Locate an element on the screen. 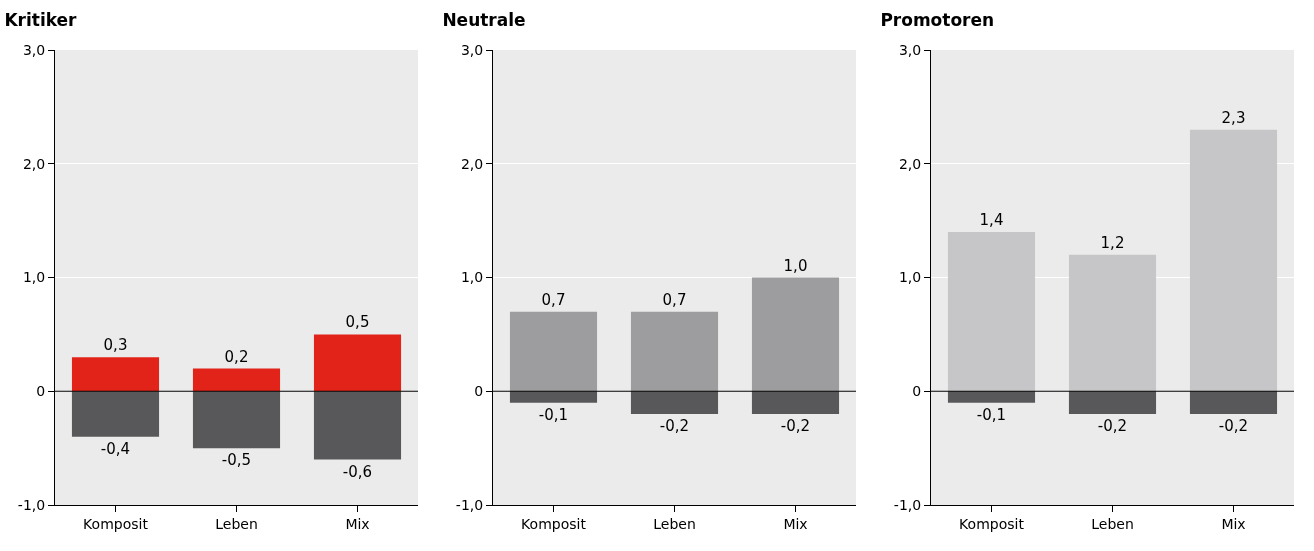 The height and width of the screenshot is (551, 1314). chart-title: Promotoren is located at coordinates (937, 19).